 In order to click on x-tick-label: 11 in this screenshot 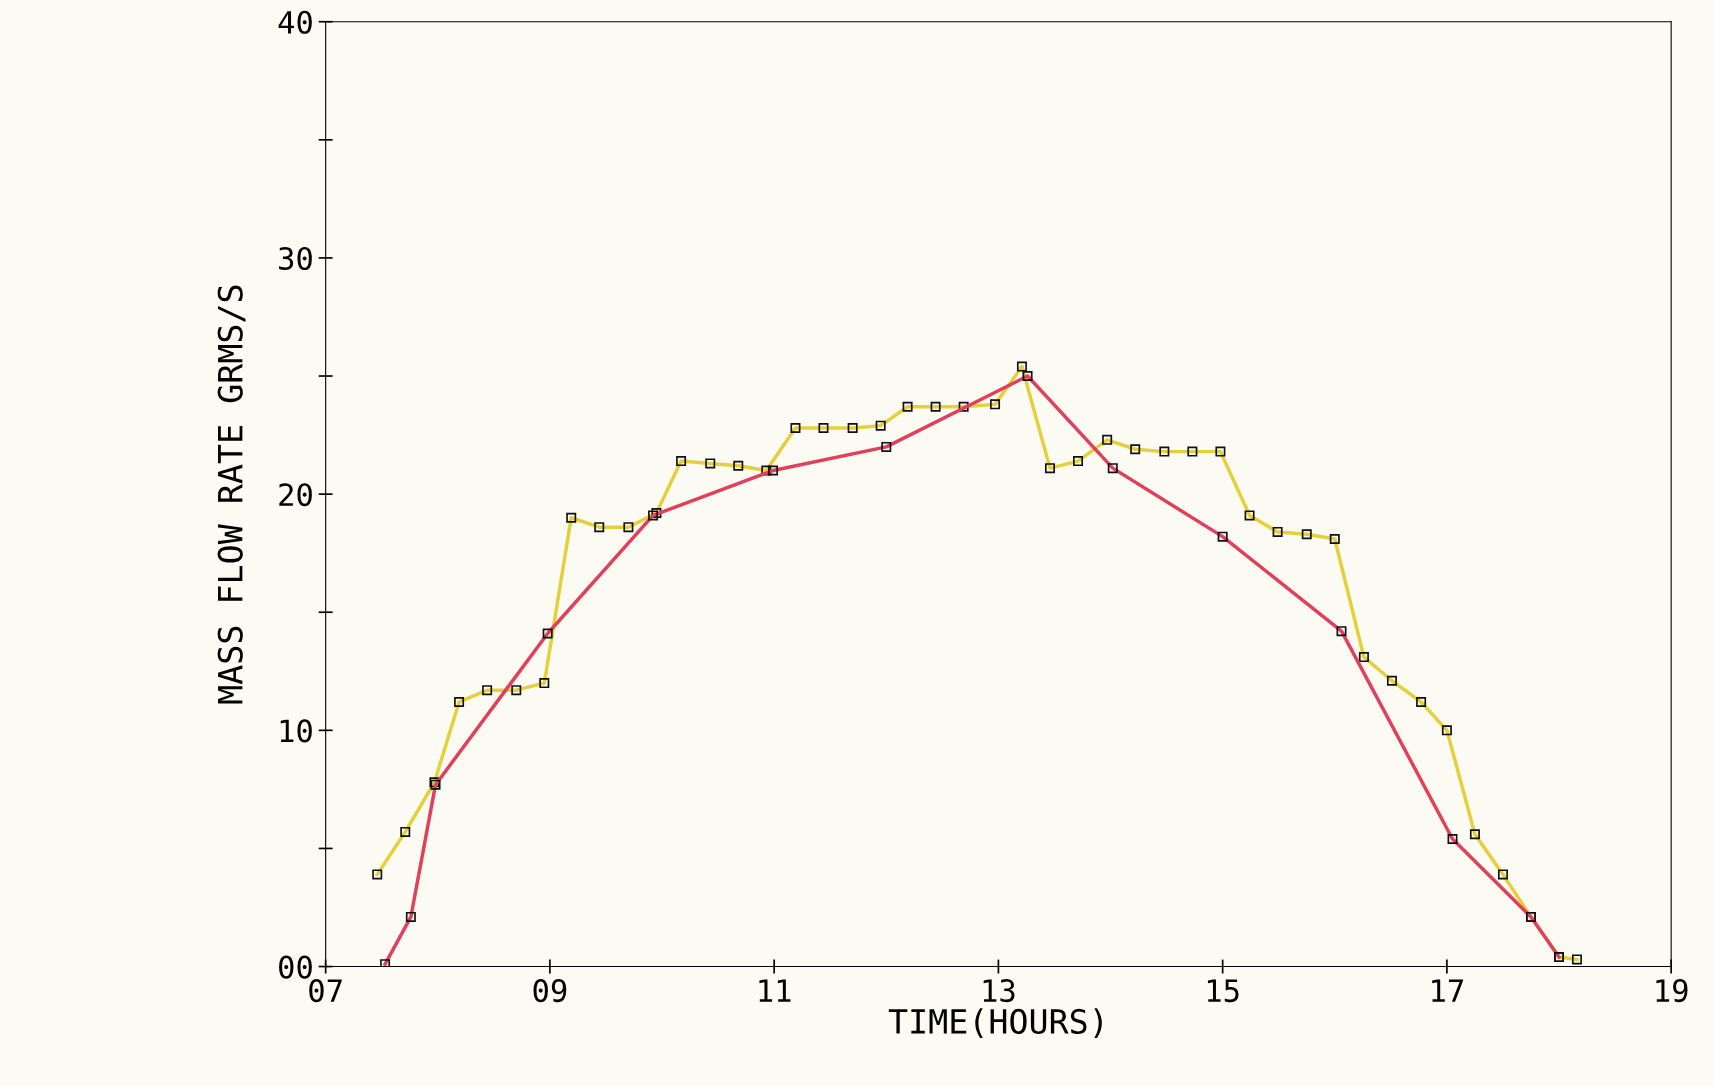, I will do `click(775, 990)`.